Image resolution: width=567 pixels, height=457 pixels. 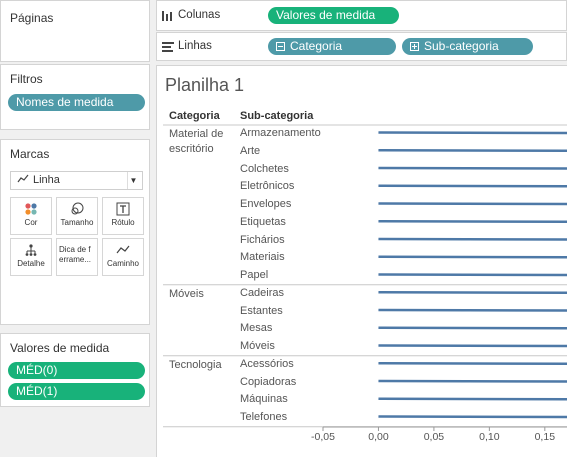 What do you see at coordinates (196, 141) in the screenshot?
I see `category-label: Material de escritório` at bounding box center [196, 141].